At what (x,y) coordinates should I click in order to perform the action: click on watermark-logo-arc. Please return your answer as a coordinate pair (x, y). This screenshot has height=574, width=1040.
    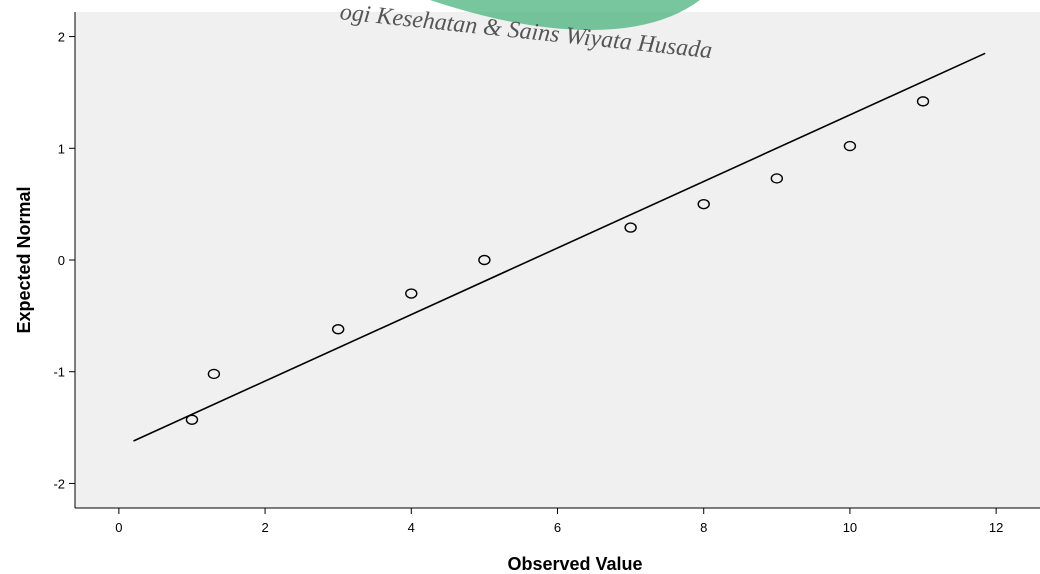
    Looking at the image, I should click on (565, 15).